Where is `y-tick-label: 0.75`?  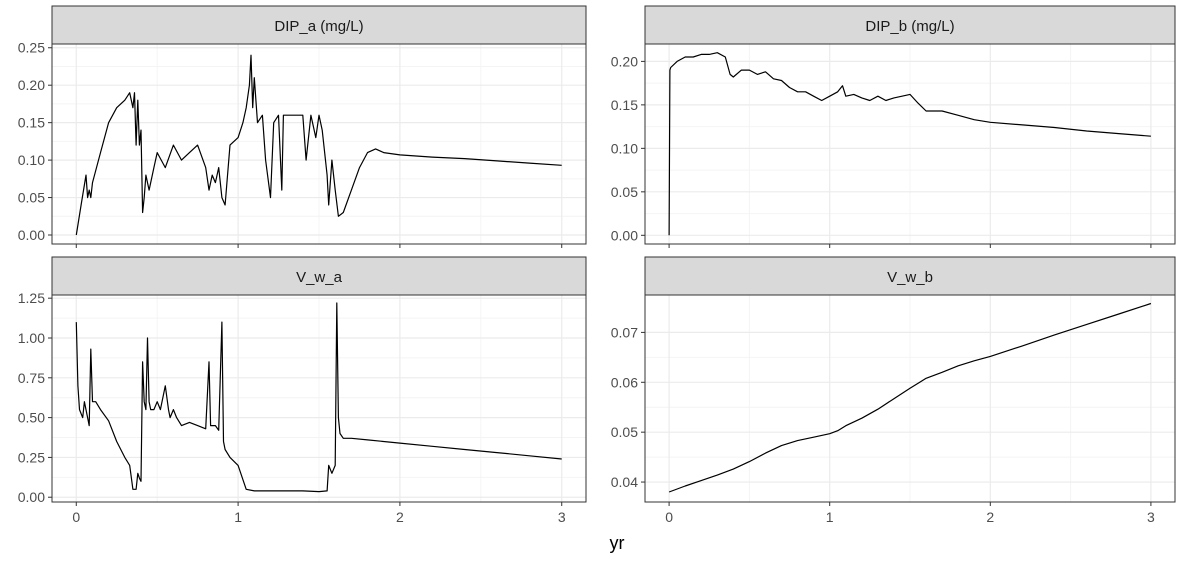
y-tick-label: 0.75 is located at coordinates (31, 378).